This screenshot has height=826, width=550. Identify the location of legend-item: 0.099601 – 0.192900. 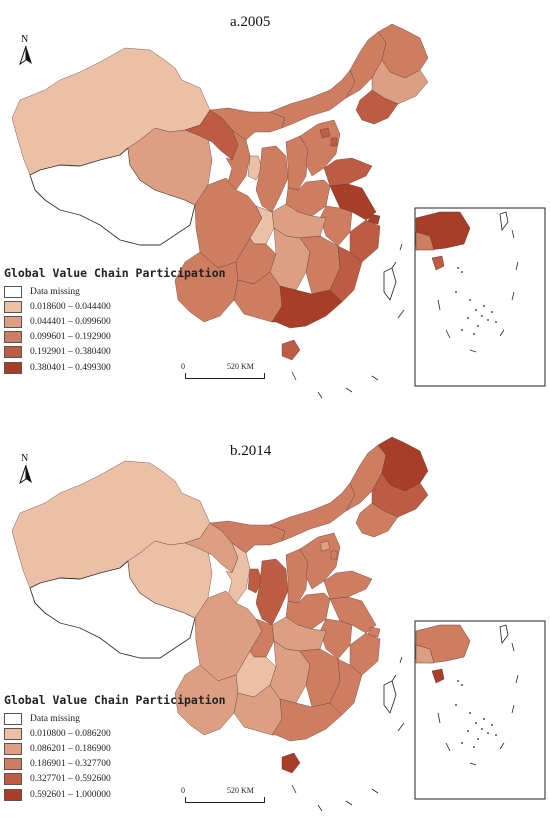
(115, 337).